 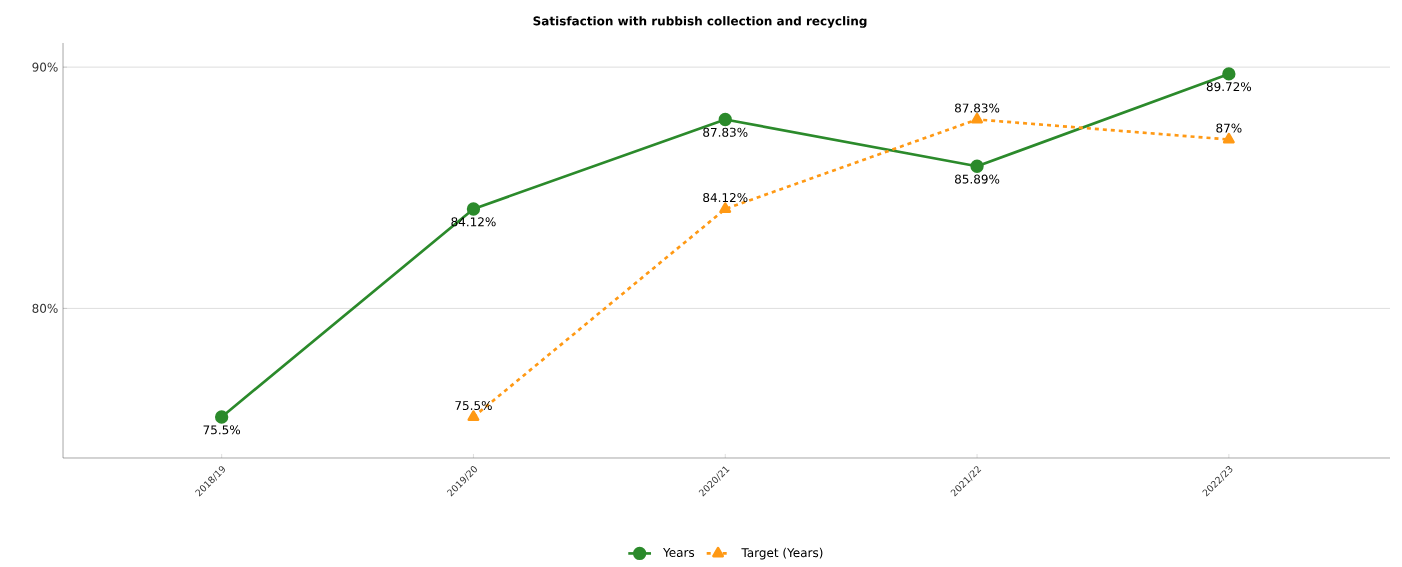 I want to click on y-tick-label: 80%, so click(x=45, y=308).